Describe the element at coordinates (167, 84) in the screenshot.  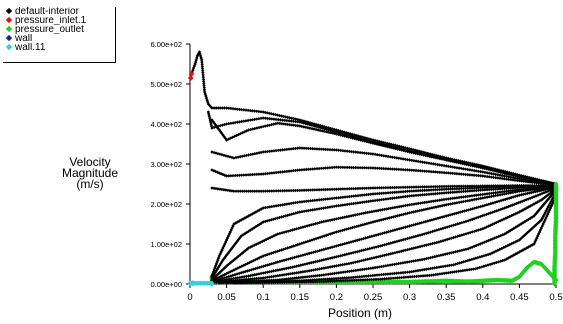
I see `y-tick-label: 5.00e+02` at that location.